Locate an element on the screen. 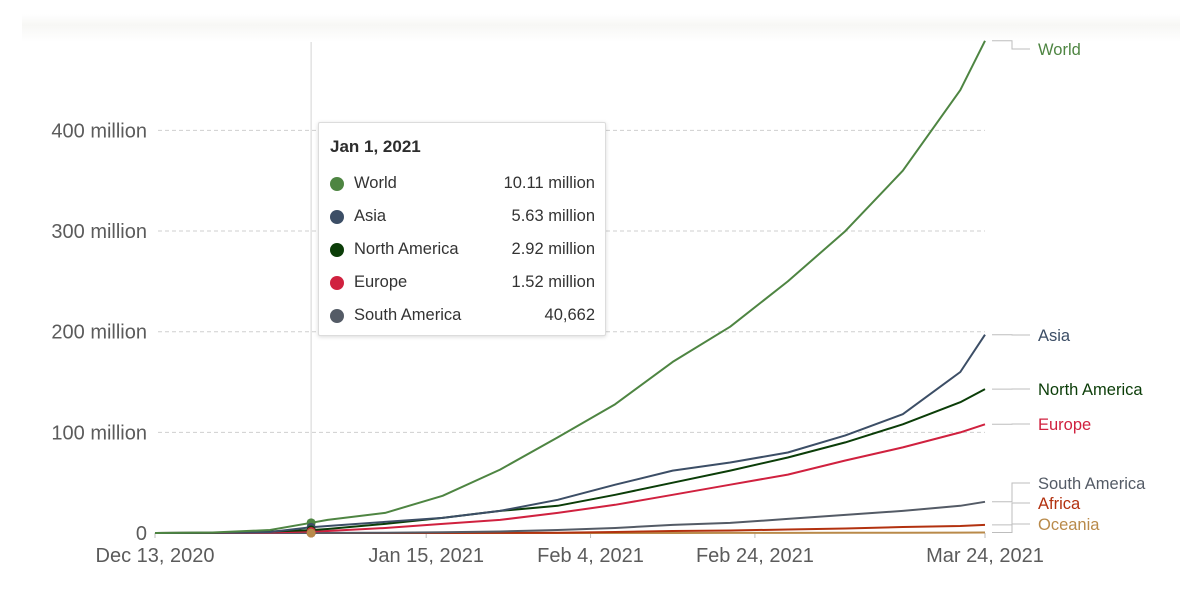 This screenshot has height=600, width=1200. series-label-oceania: Oceania is located at coordinates (1069, 525).